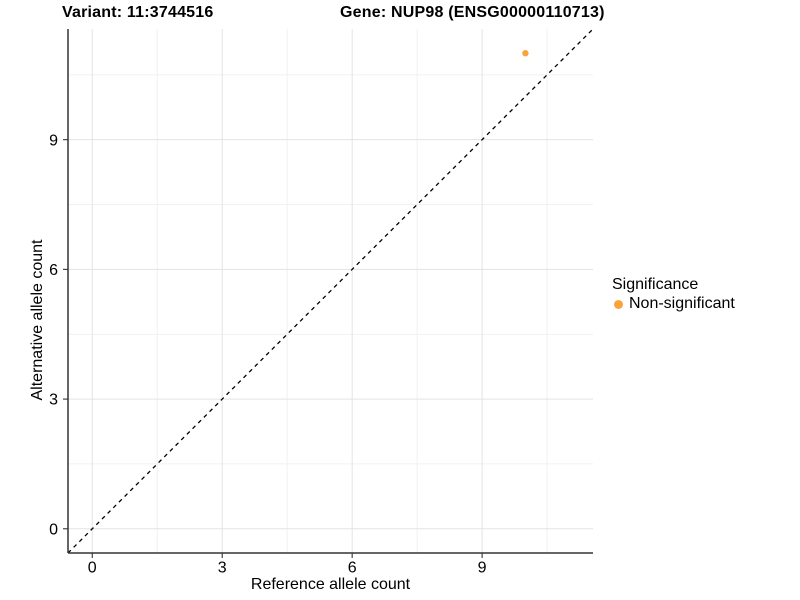 This screenshot has height=600, width=800. What do you see at coordinates (618, 304) in the screenshot?
I see `legend-point-icon` at bounding box center [618, 304].